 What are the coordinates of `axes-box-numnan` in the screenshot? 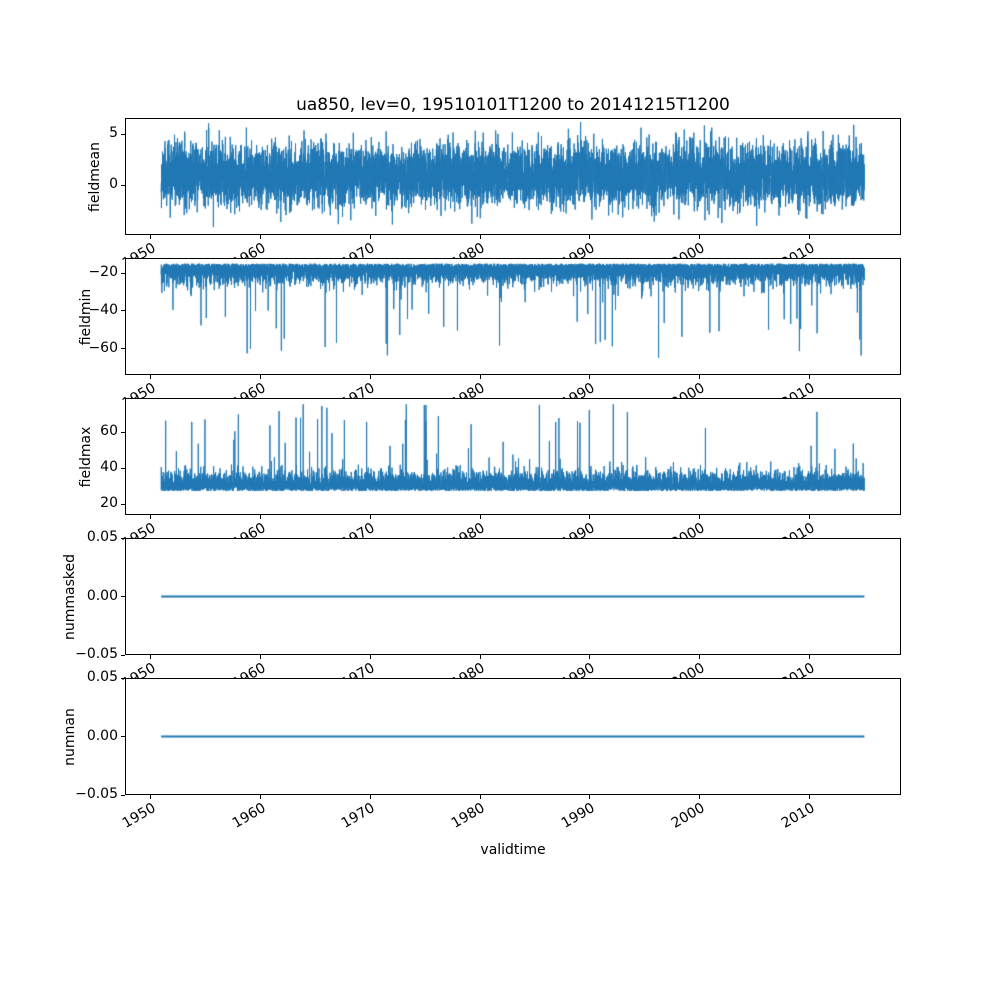 It's located at (513, 736).